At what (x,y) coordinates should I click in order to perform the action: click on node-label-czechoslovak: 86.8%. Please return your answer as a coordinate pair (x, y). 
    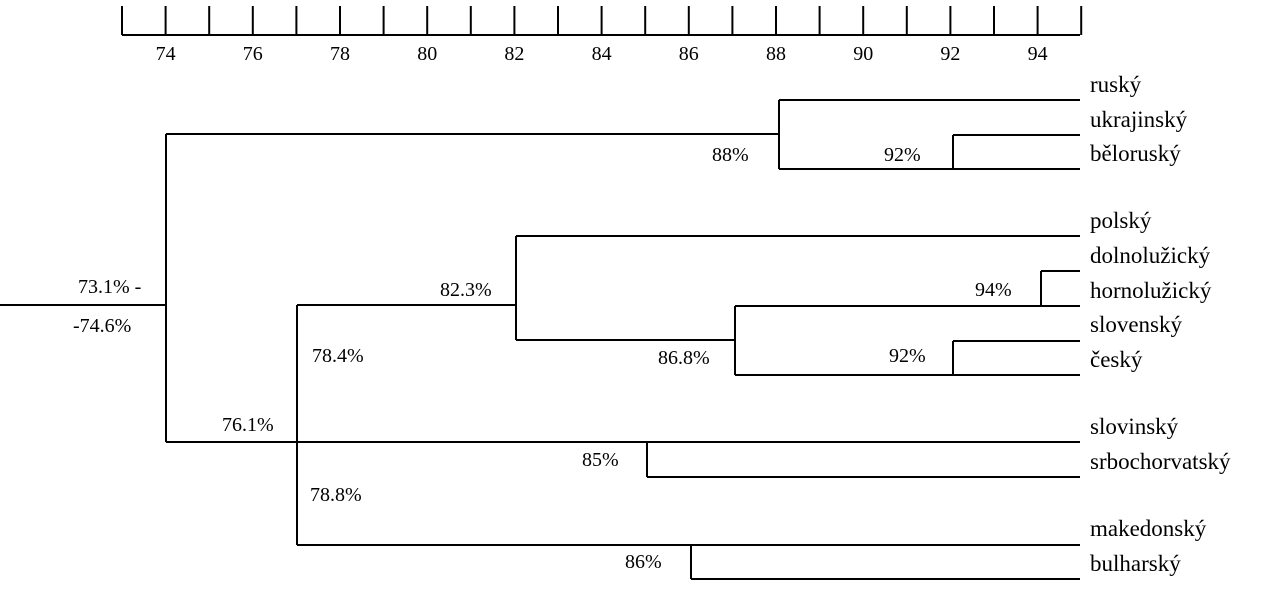
    Looking at the image, I should click on (684, 358).